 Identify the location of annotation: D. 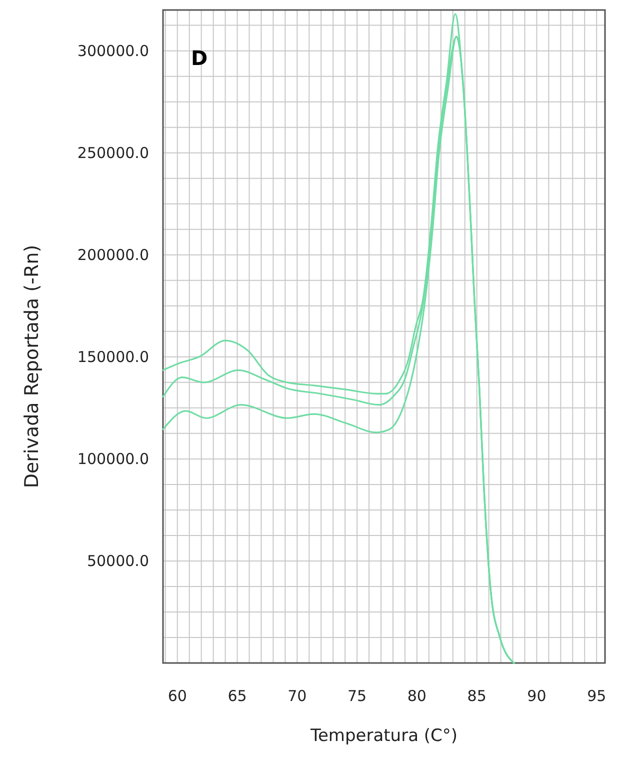
(199, 58).